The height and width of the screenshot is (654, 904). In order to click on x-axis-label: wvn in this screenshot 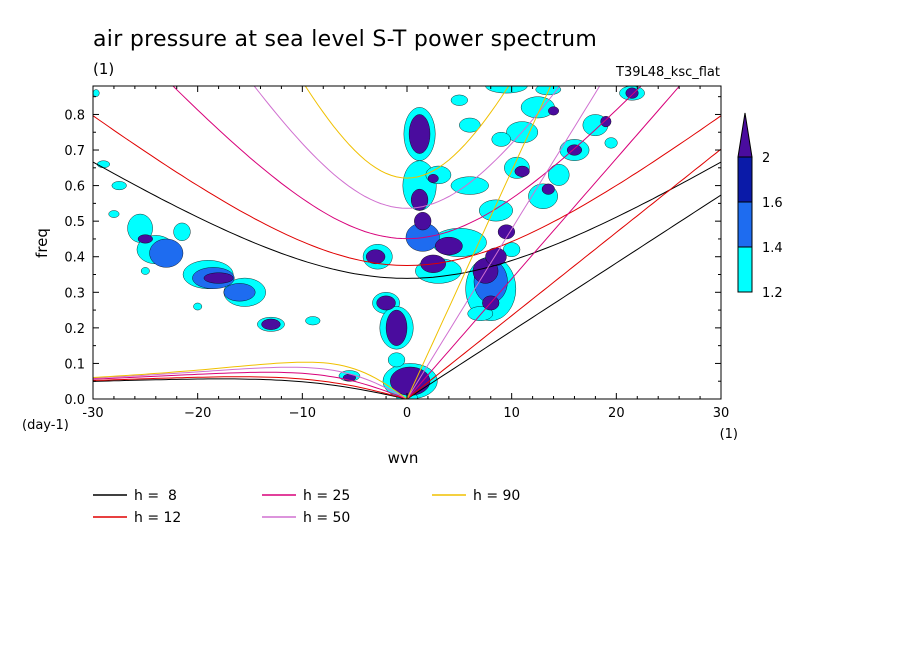, I will do `click(403, 458)`.